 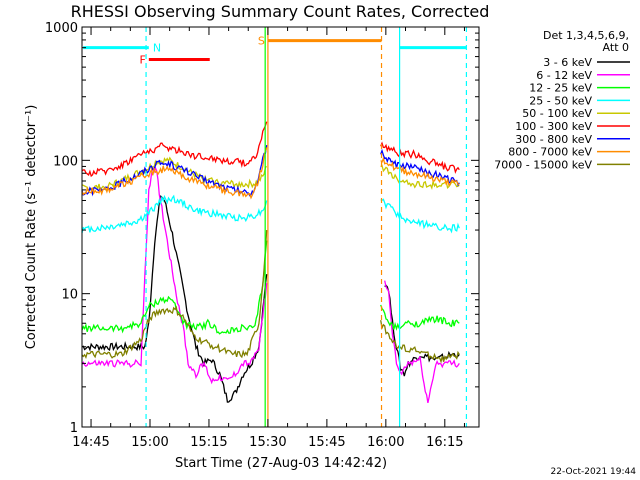 What do you see at coordinates (261, 41) in the screenshot?
I see `flag-label-s: S` at bounding box center [261, 41].